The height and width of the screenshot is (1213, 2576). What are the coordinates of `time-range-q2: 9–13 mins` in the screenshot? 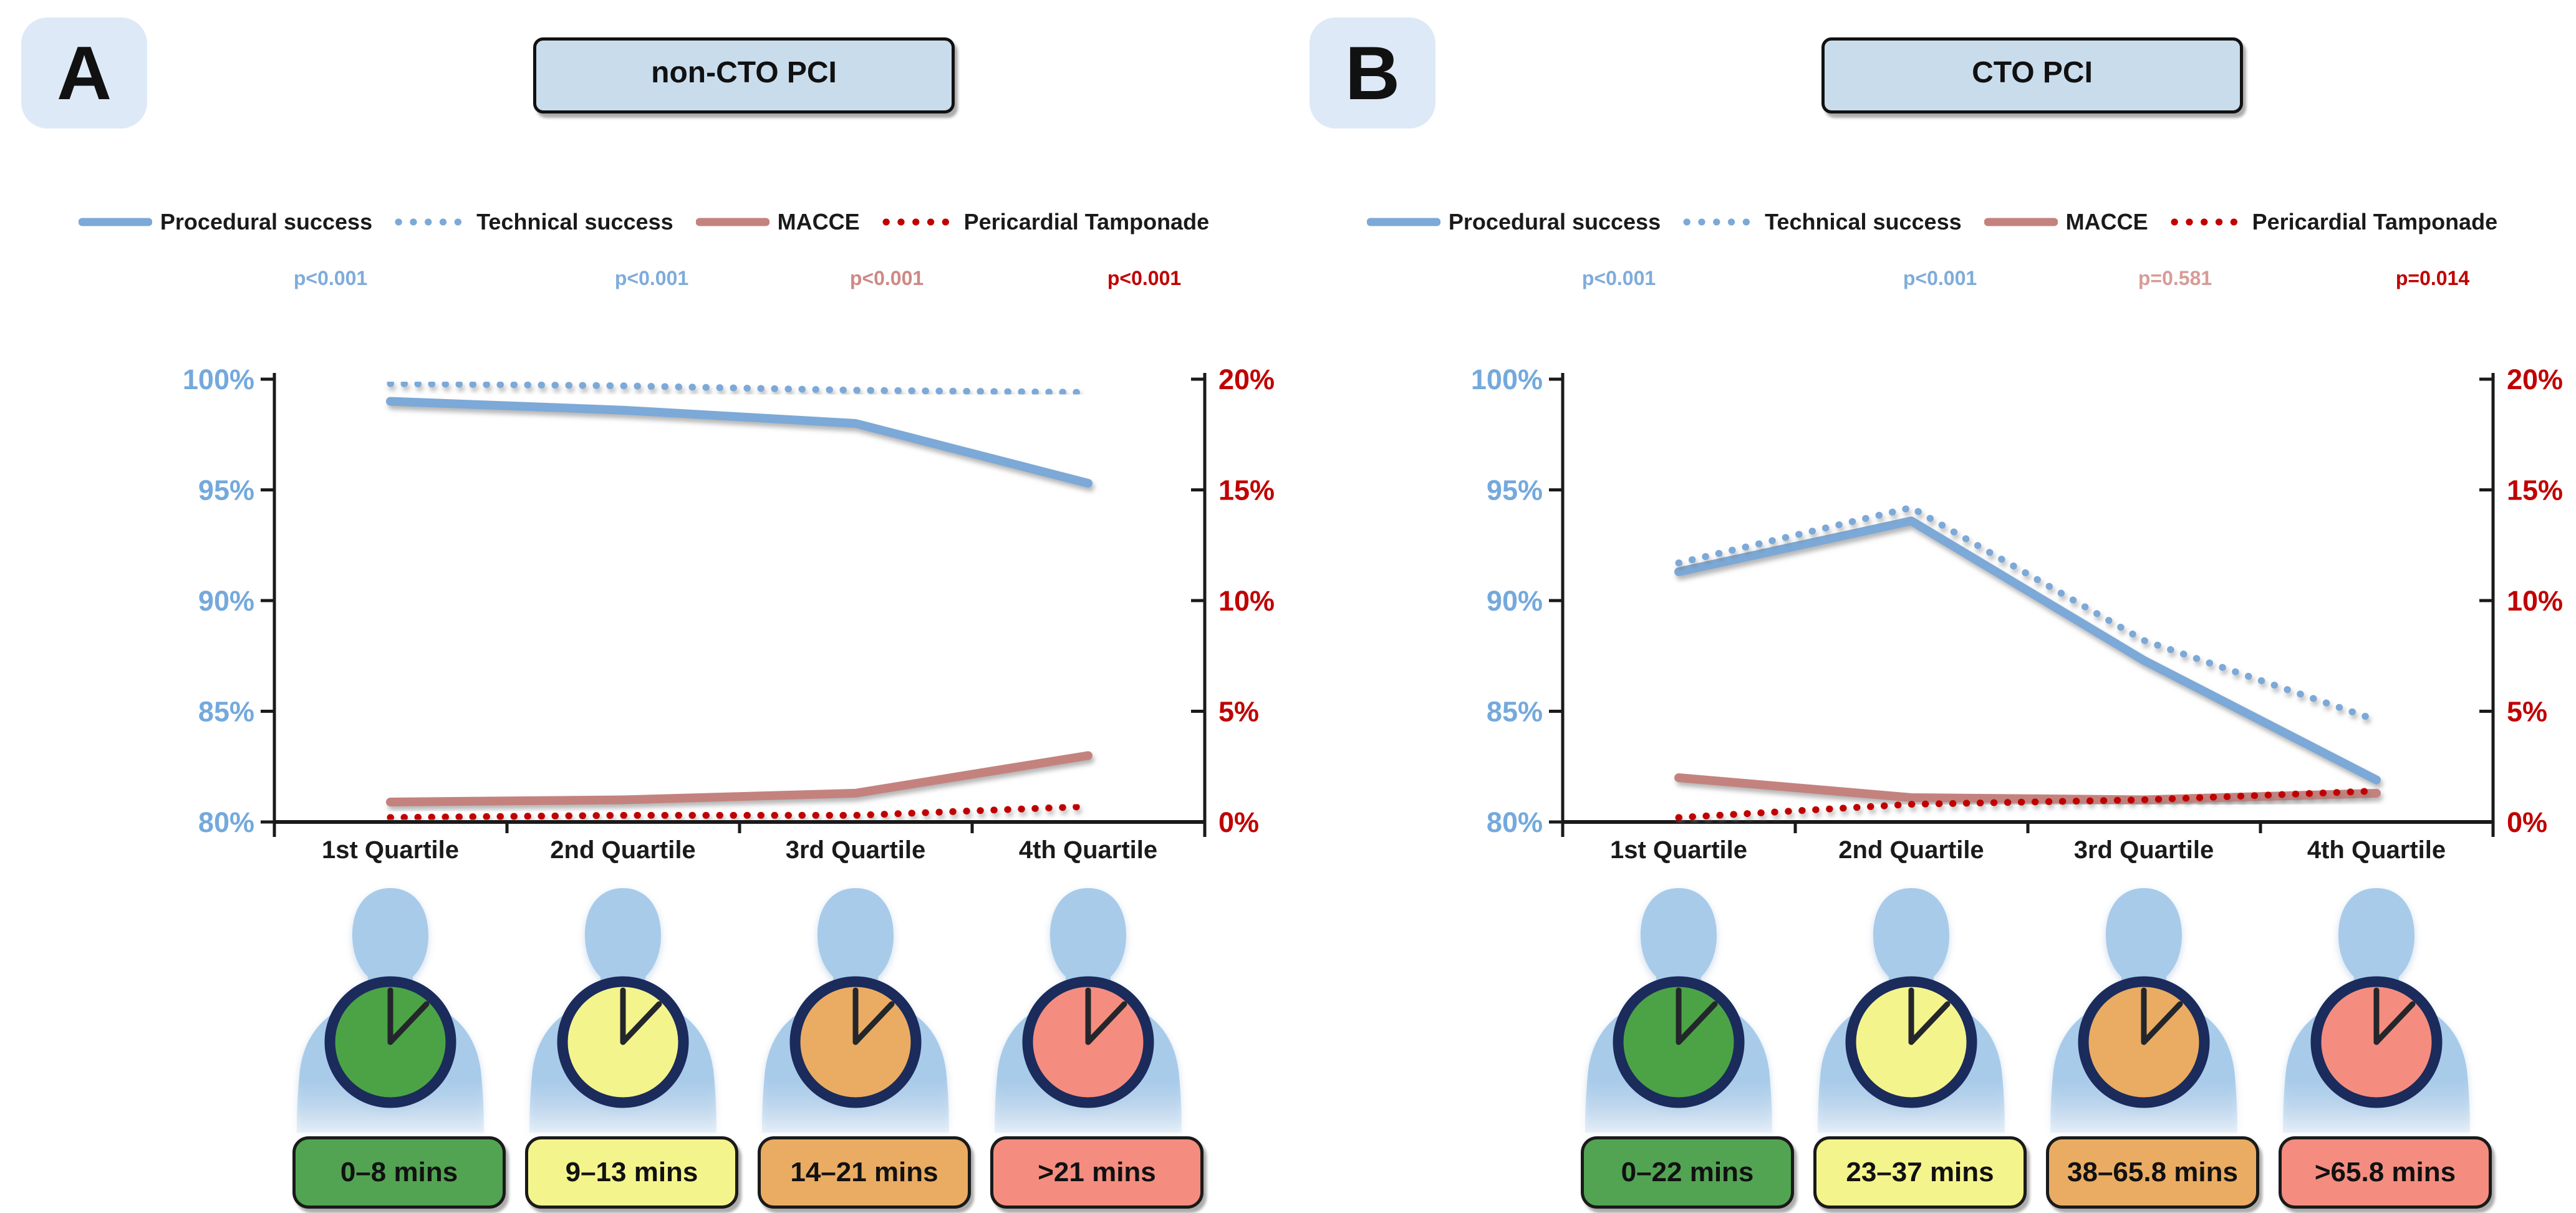 It's located at (631, 1172).